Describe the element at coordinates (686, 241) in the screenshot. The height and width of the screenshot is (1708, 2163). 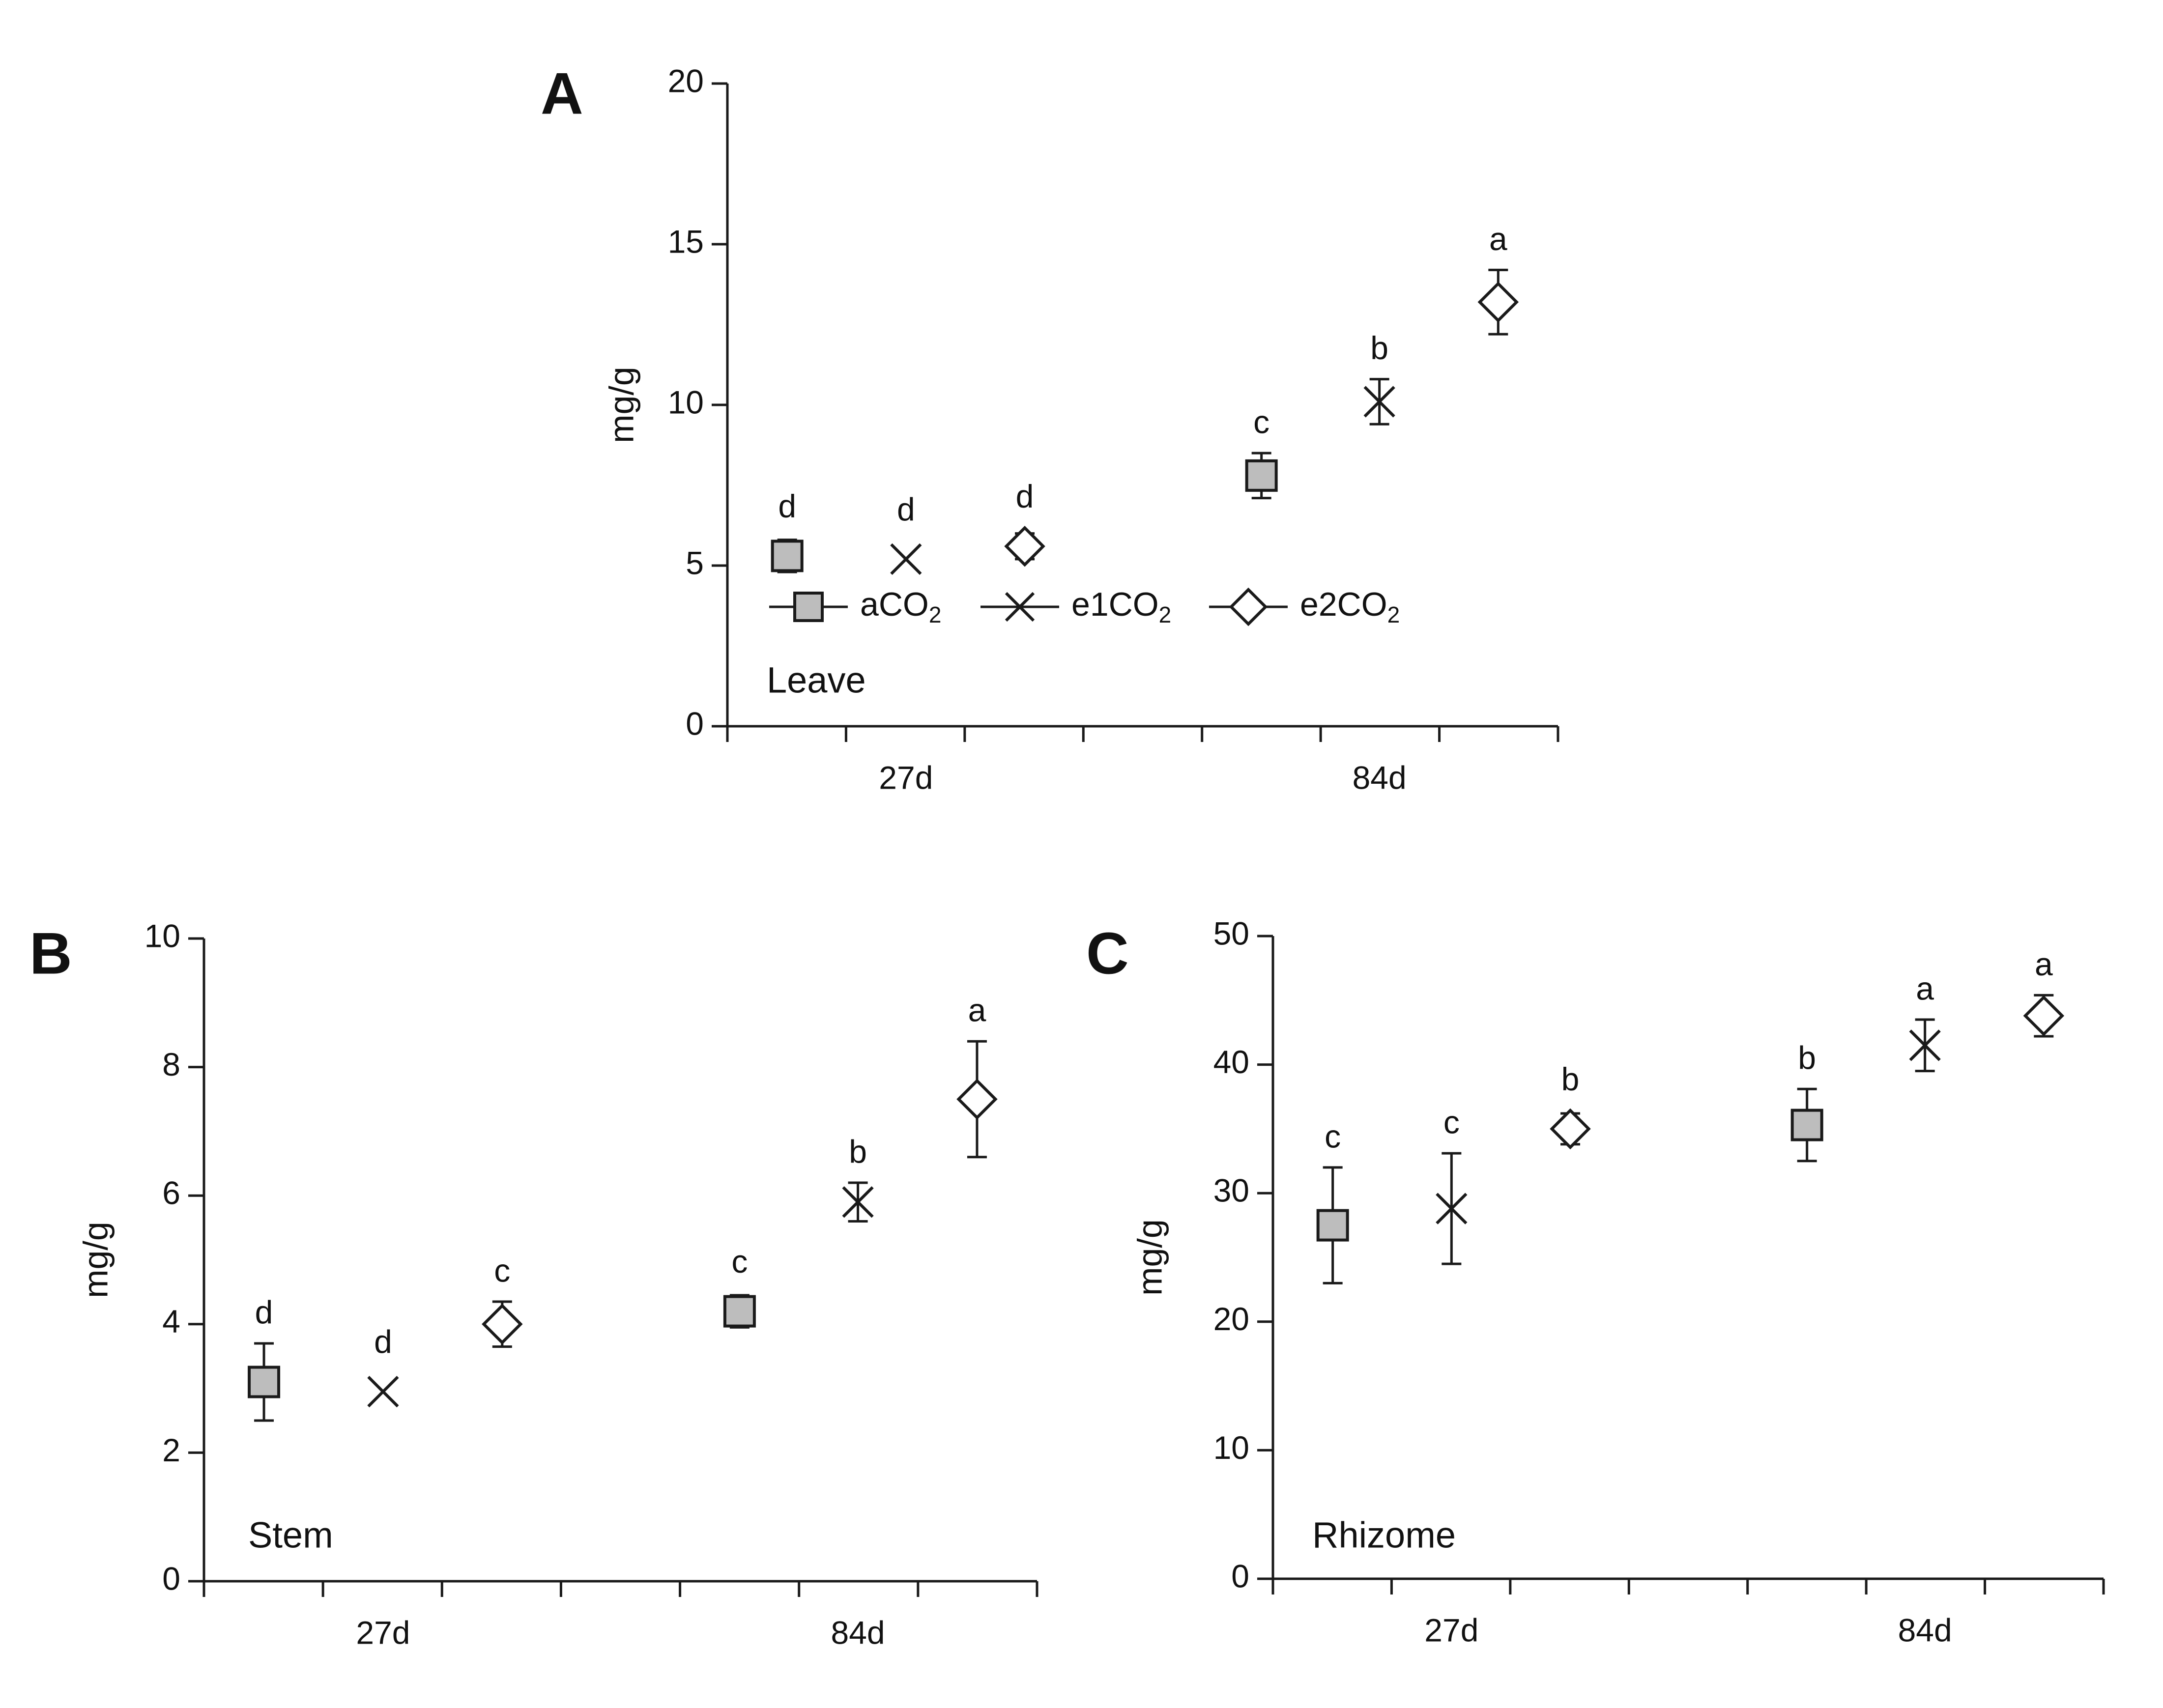
I see `y-tick-label: 15` at that location.